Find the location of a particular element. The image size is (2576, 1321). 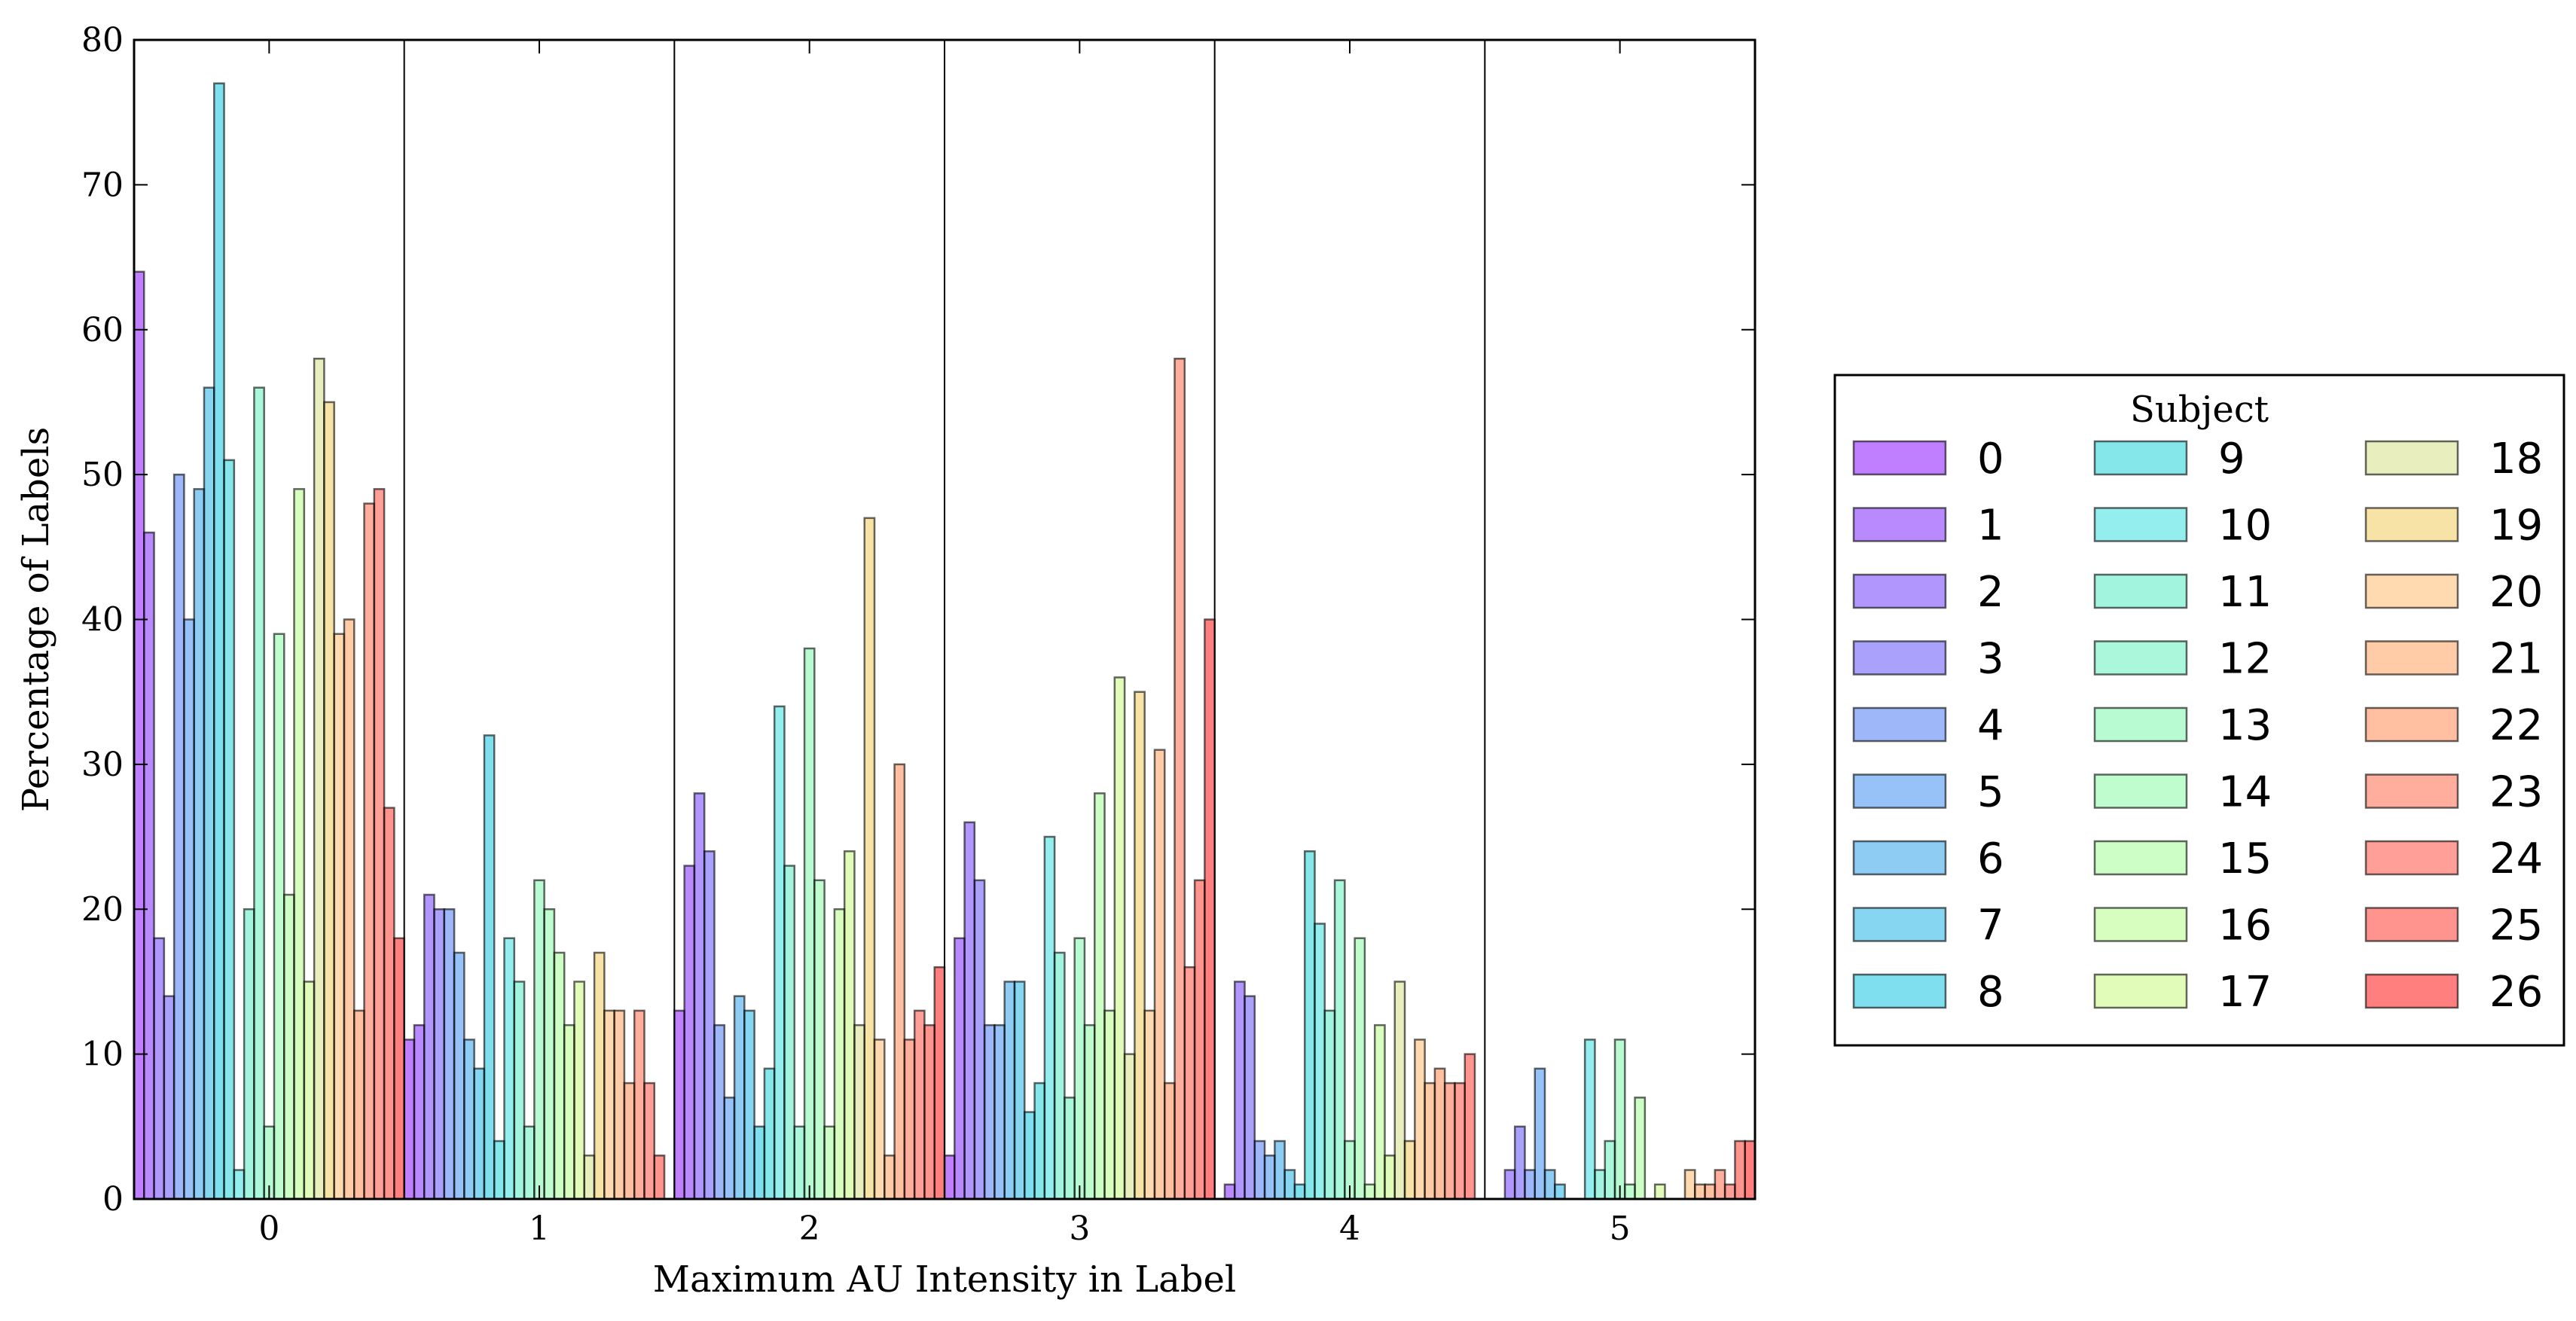

legend-label-1: 1 is located at coordinates (1991, 526).